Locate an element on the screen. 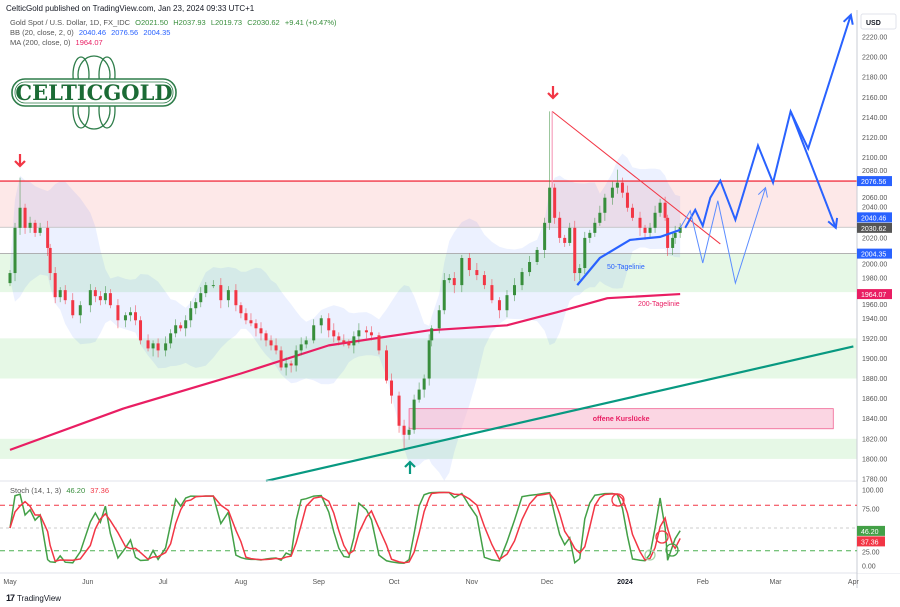 Image resolution: width=900 pixels, height=607 pixels. symbol-name: Gold Spot / U.S. Dollar, 1D, FX_IDC is located at coordinates (70, 22).